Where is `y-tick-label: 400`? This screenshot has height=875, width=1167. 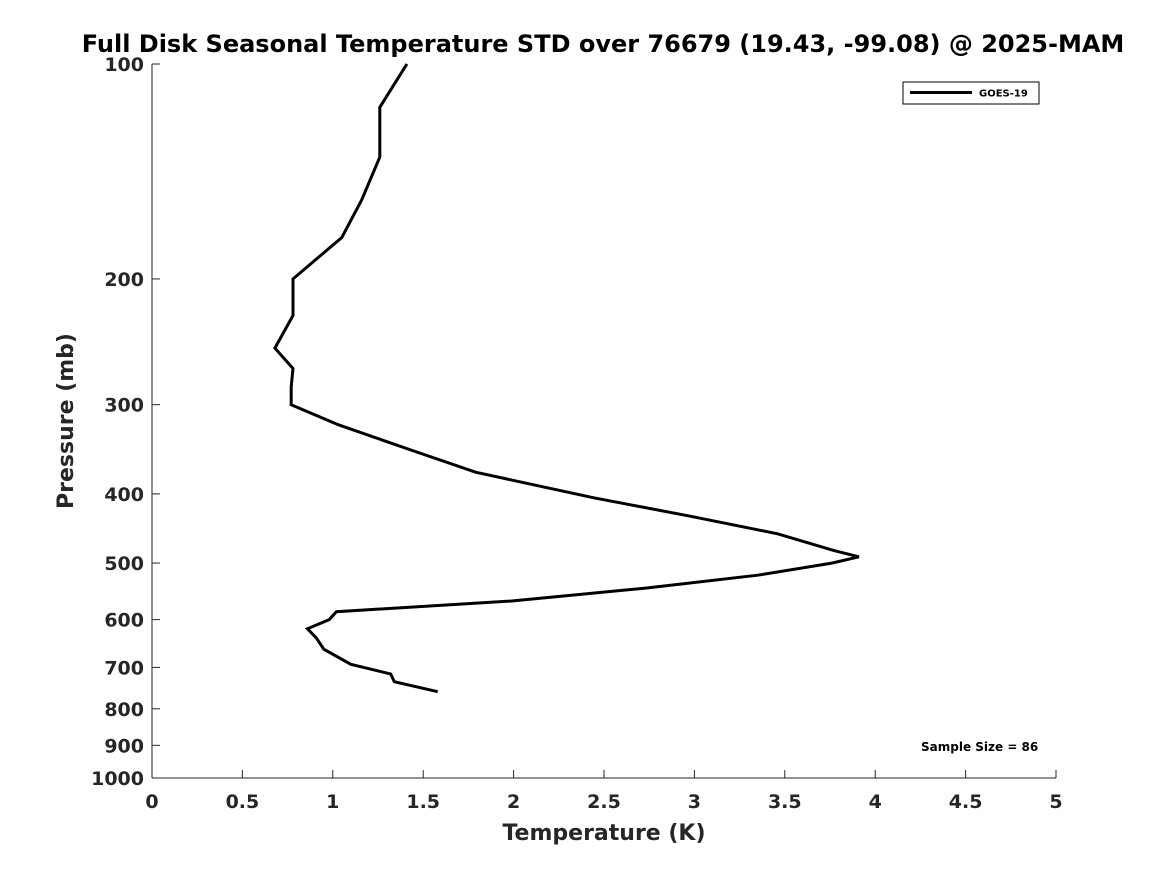 y-tick-label: 400 is located at coordinates (124, 495).